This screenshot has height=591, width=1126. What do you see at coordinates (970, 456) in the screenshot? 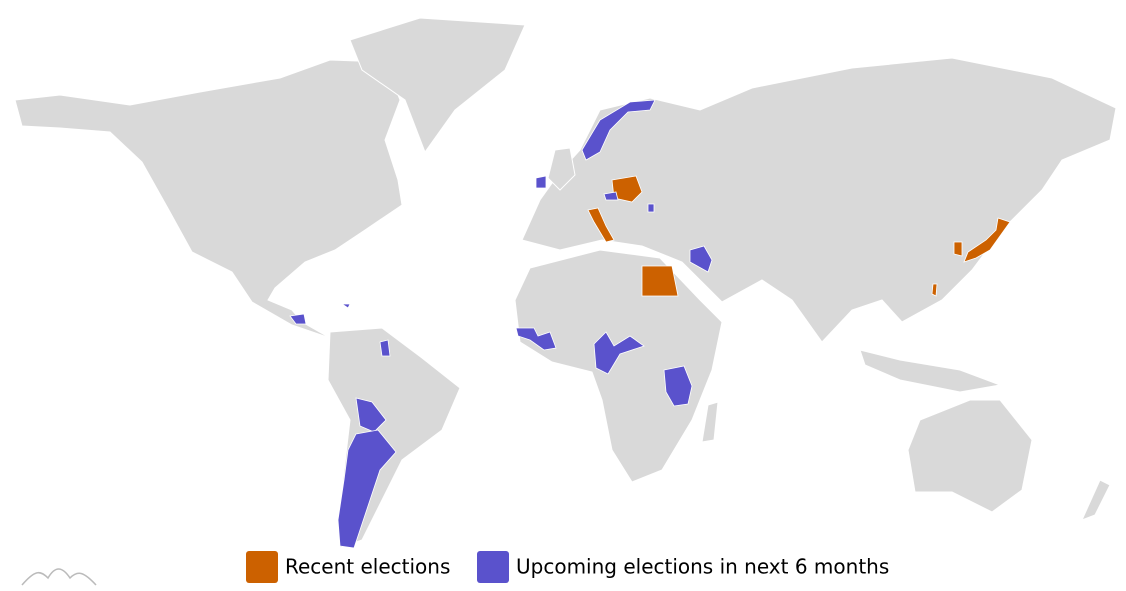
I see `australia` at bounding box center [970, 456].